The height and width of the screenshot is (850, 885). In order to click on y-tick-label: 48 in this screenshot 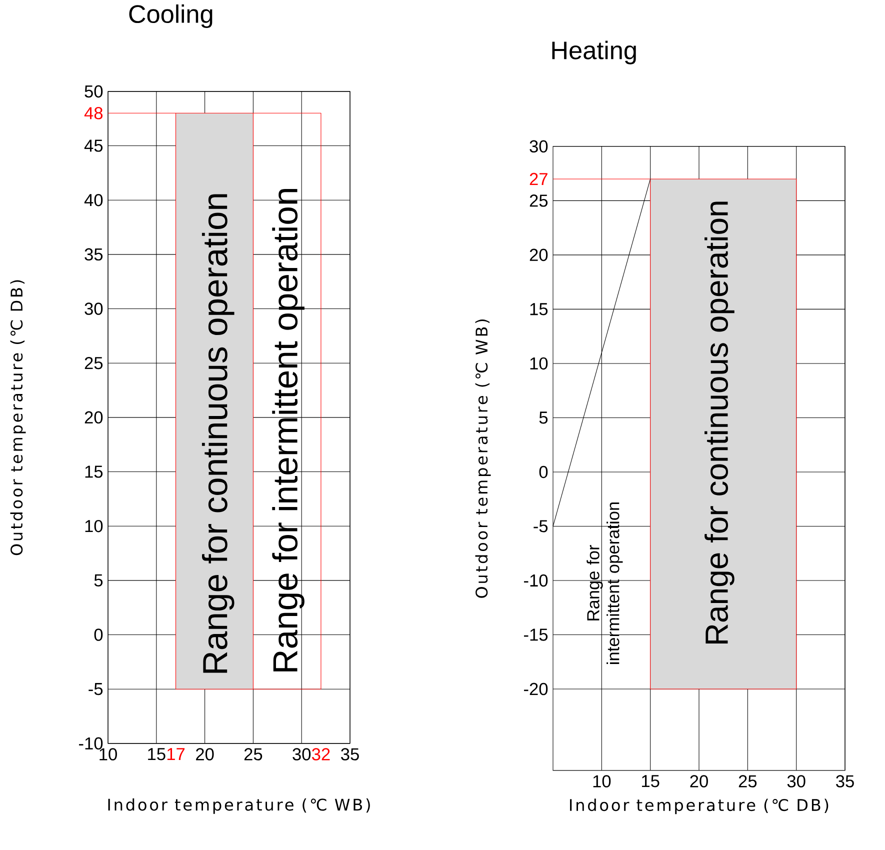, I will do `click(93, 113)`.